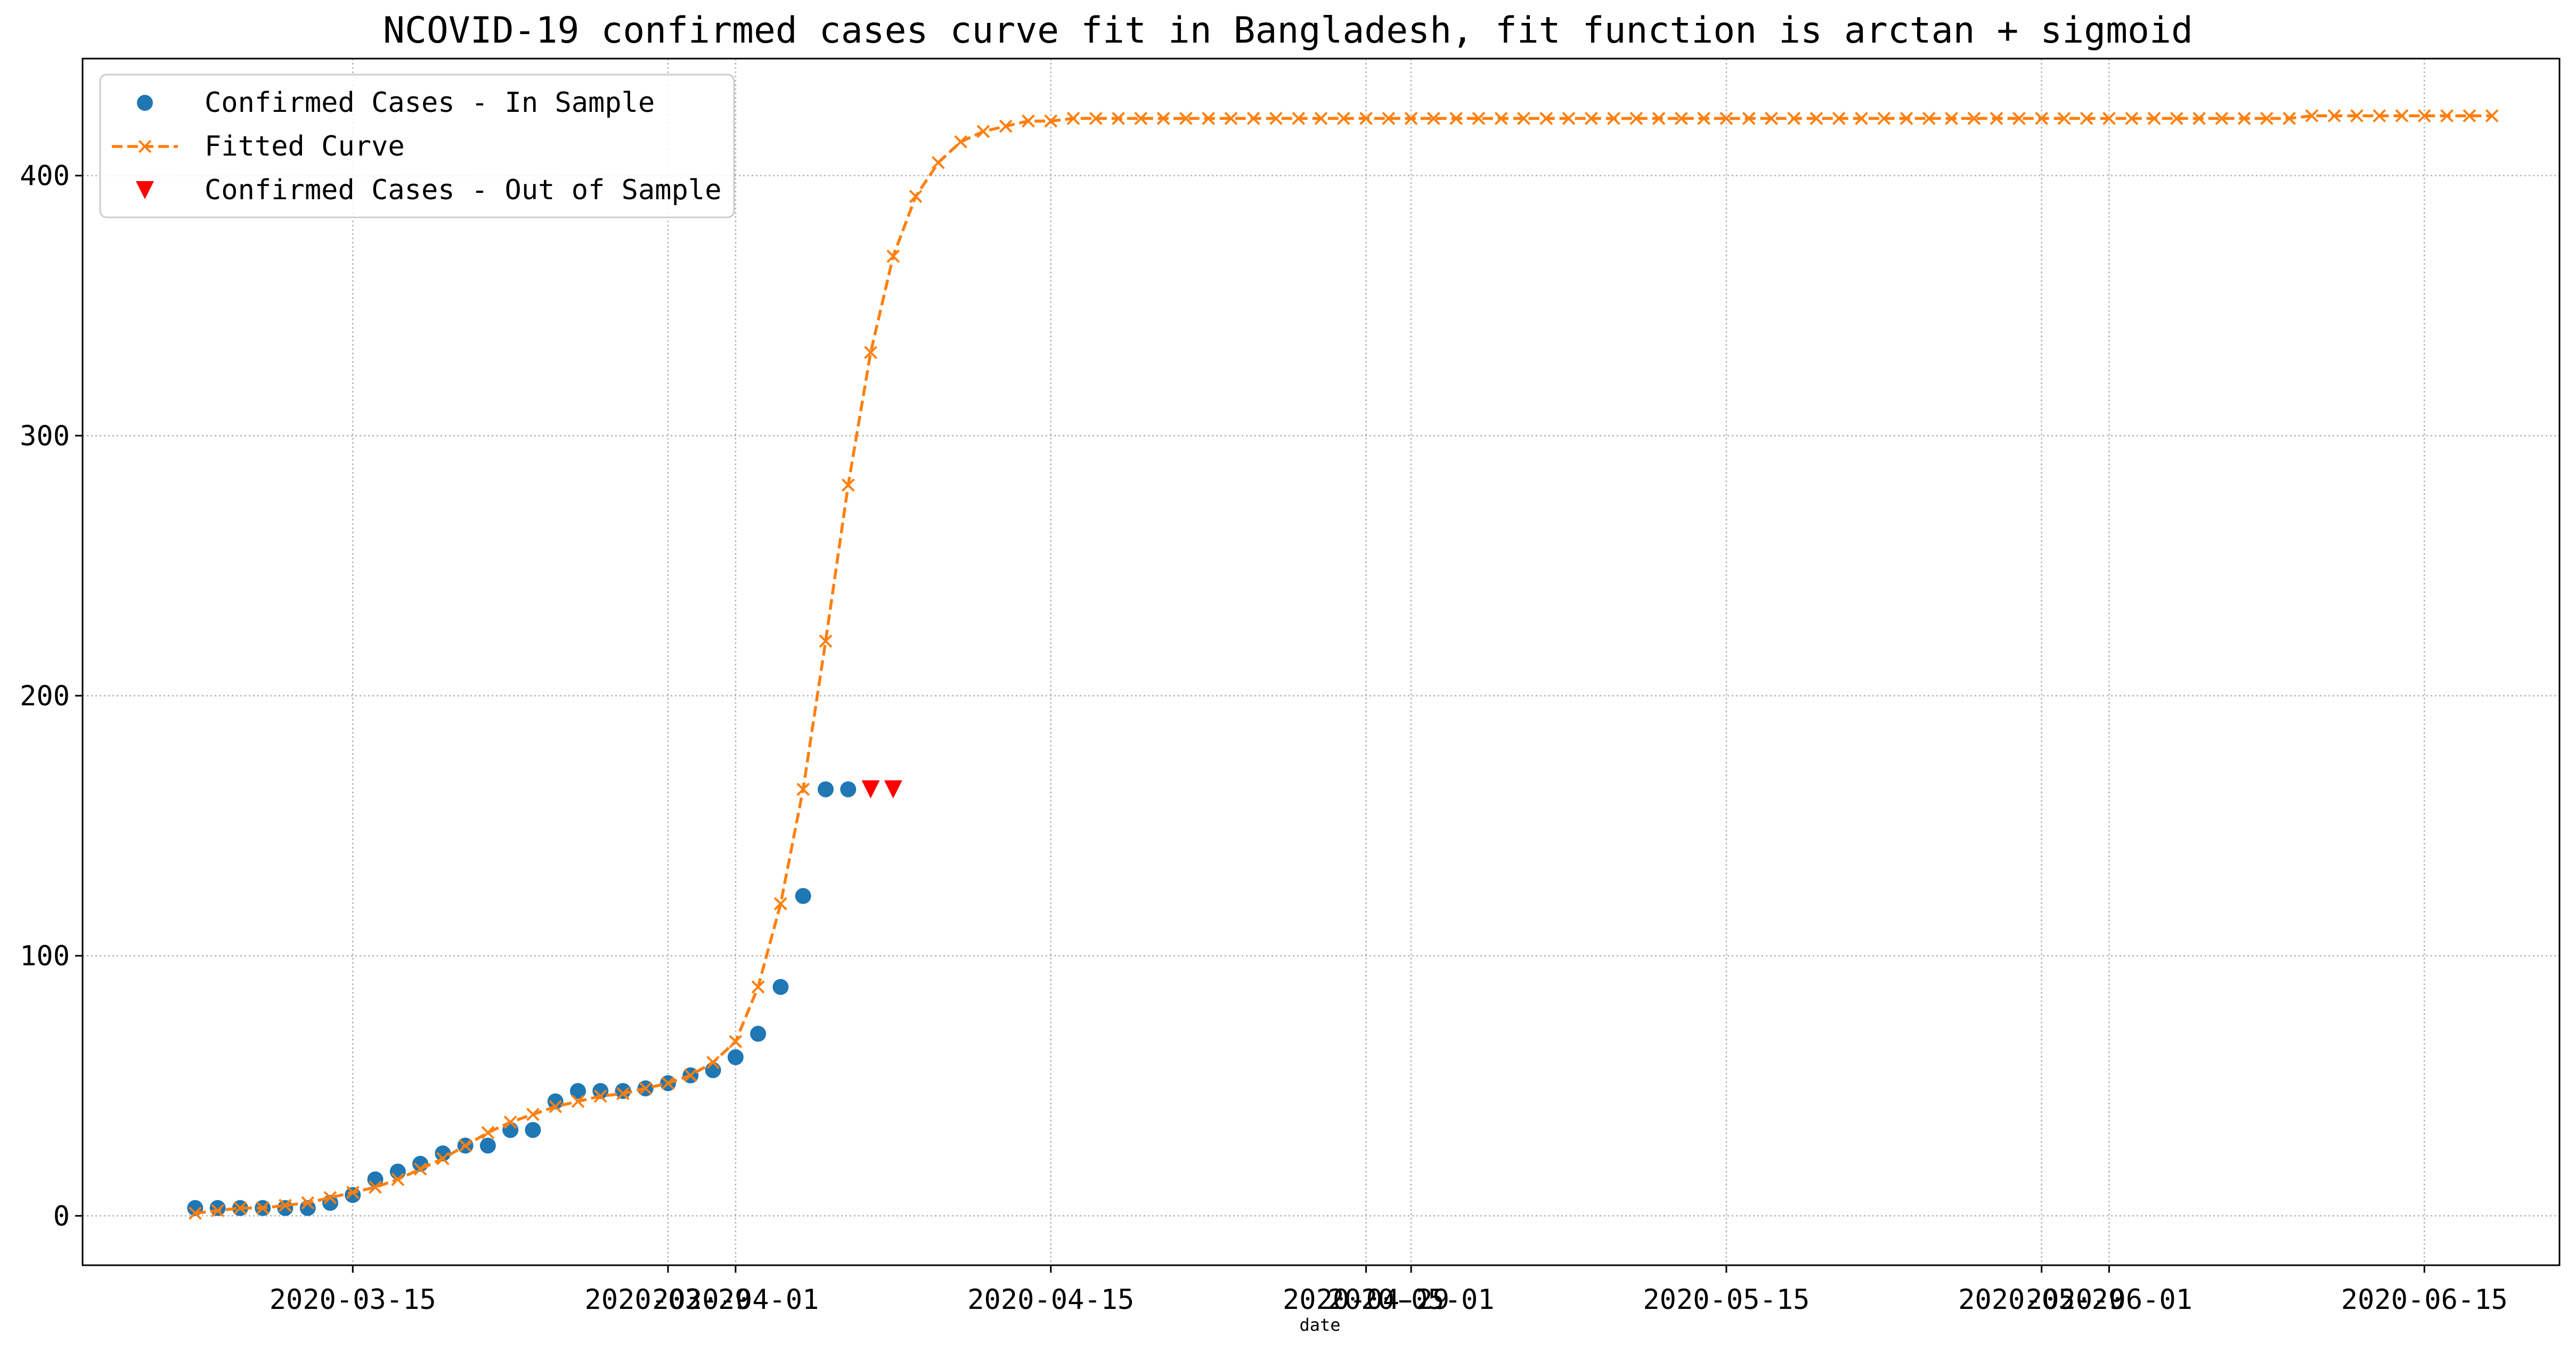  I want to click on x-tick-label: 2020-06-01, so click(2109, 1300).